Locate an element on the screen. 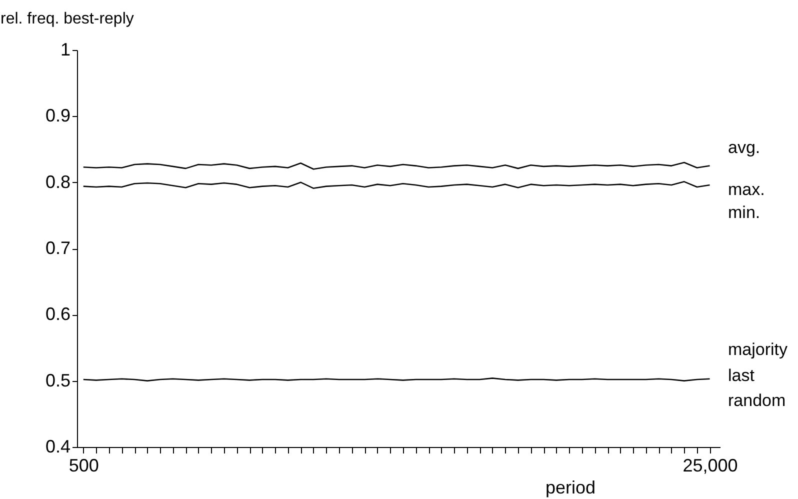 The width and height of the screenshot is (798, 499). y-tick-label: 1 is located at coordinates (65, 50).